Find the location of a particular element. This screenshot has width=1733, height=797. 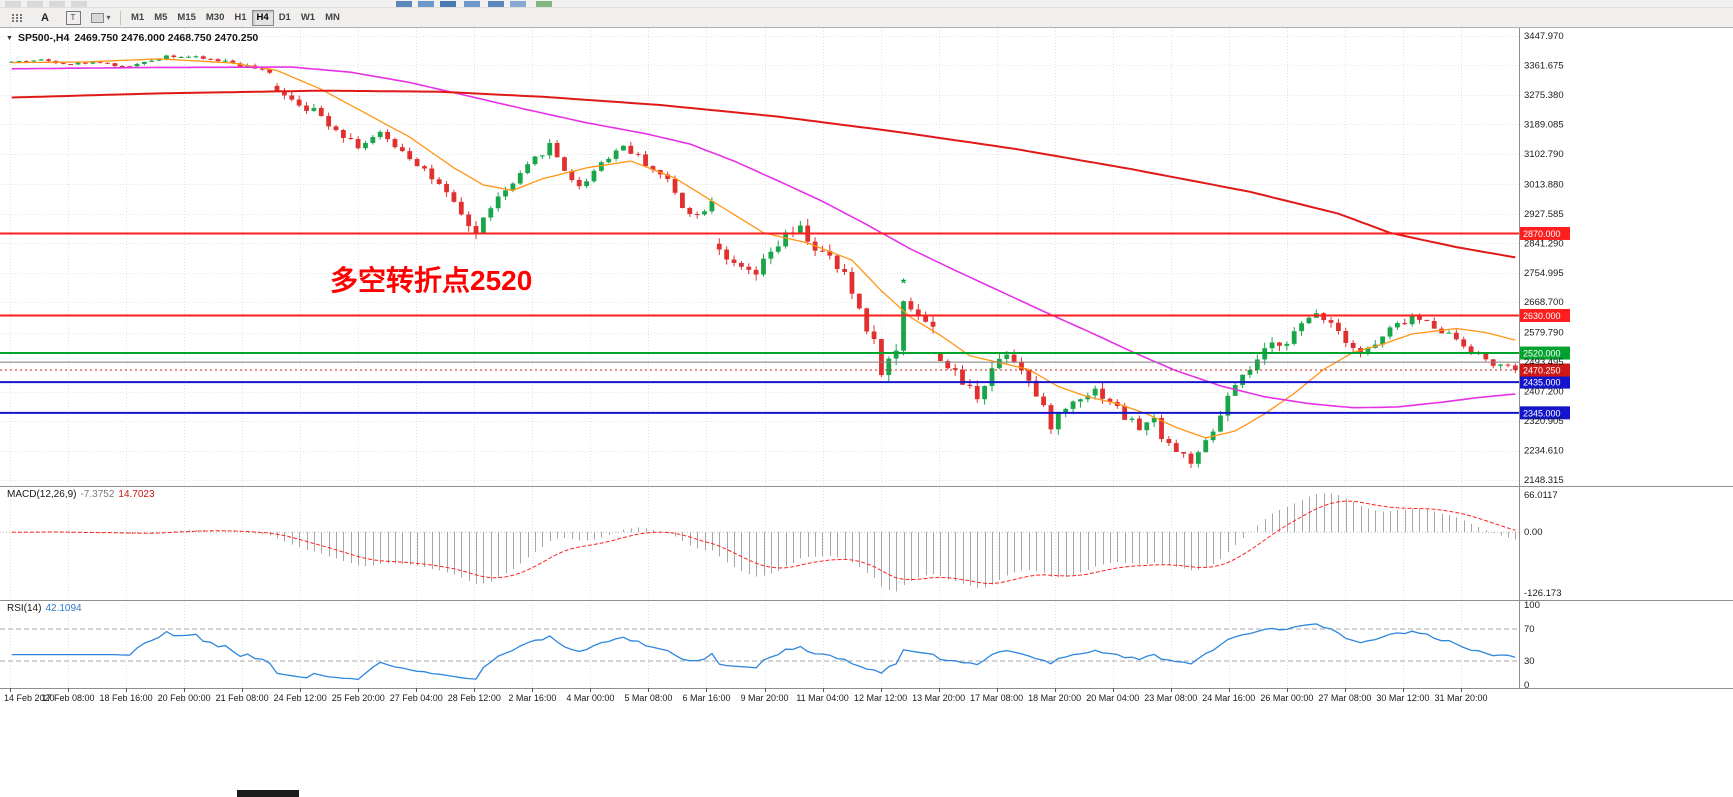

trade-marker: * is located at coordinates (904, 282).